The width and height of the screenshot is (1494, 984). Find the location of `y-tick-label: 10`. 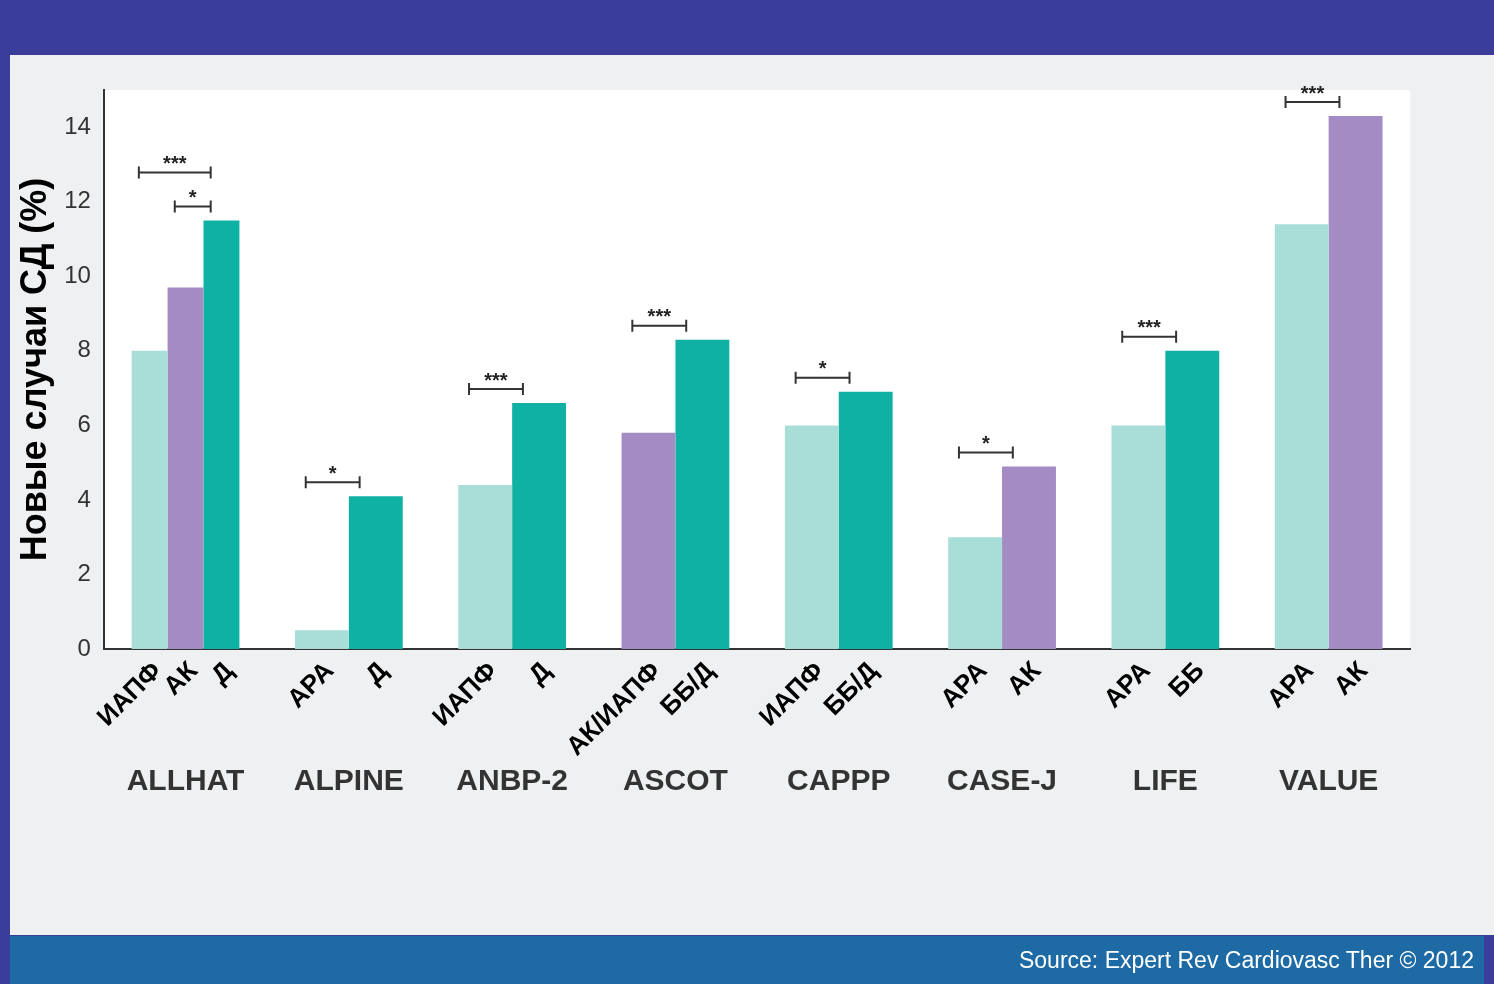

y-tick-label: 10 is located at coordinates (77, 274).